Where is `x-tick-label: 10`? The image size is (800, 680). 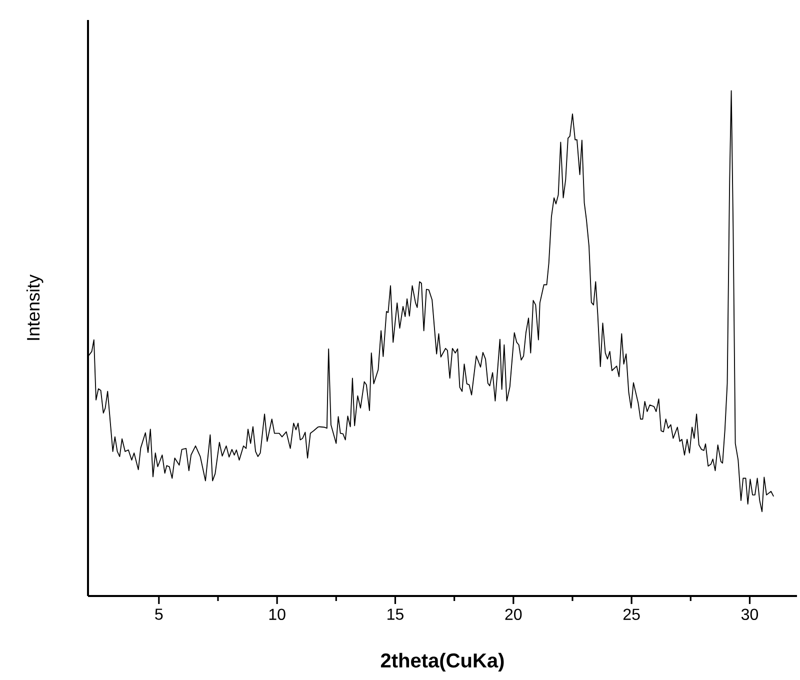
x-tick-label: 10 is located at coordinates (277, 614).